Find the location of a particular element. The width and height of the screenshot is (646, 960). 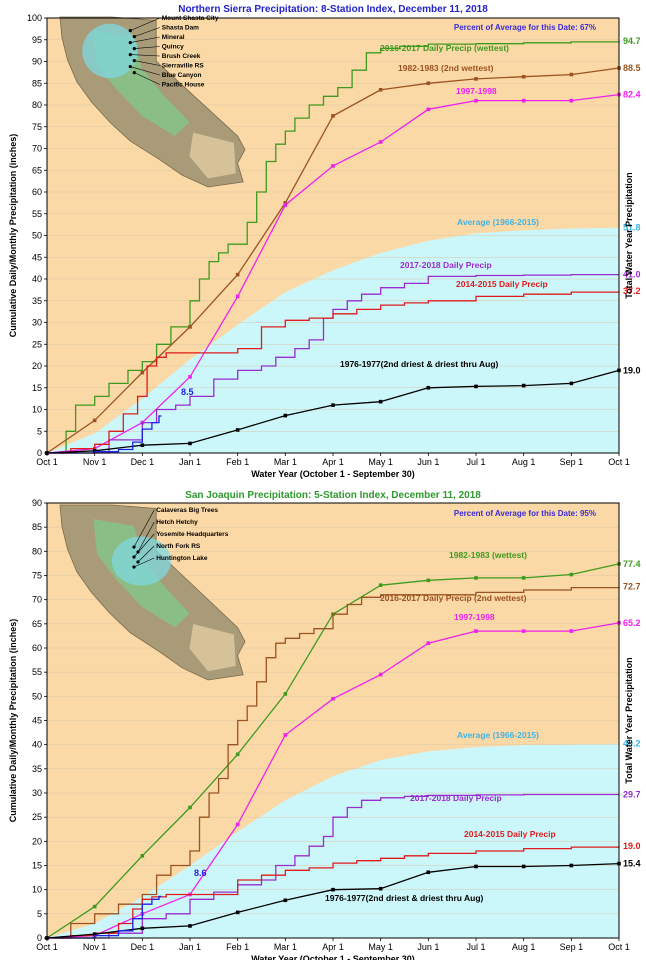

series-end-value: 94.7 is located at coordinates (632, 41).